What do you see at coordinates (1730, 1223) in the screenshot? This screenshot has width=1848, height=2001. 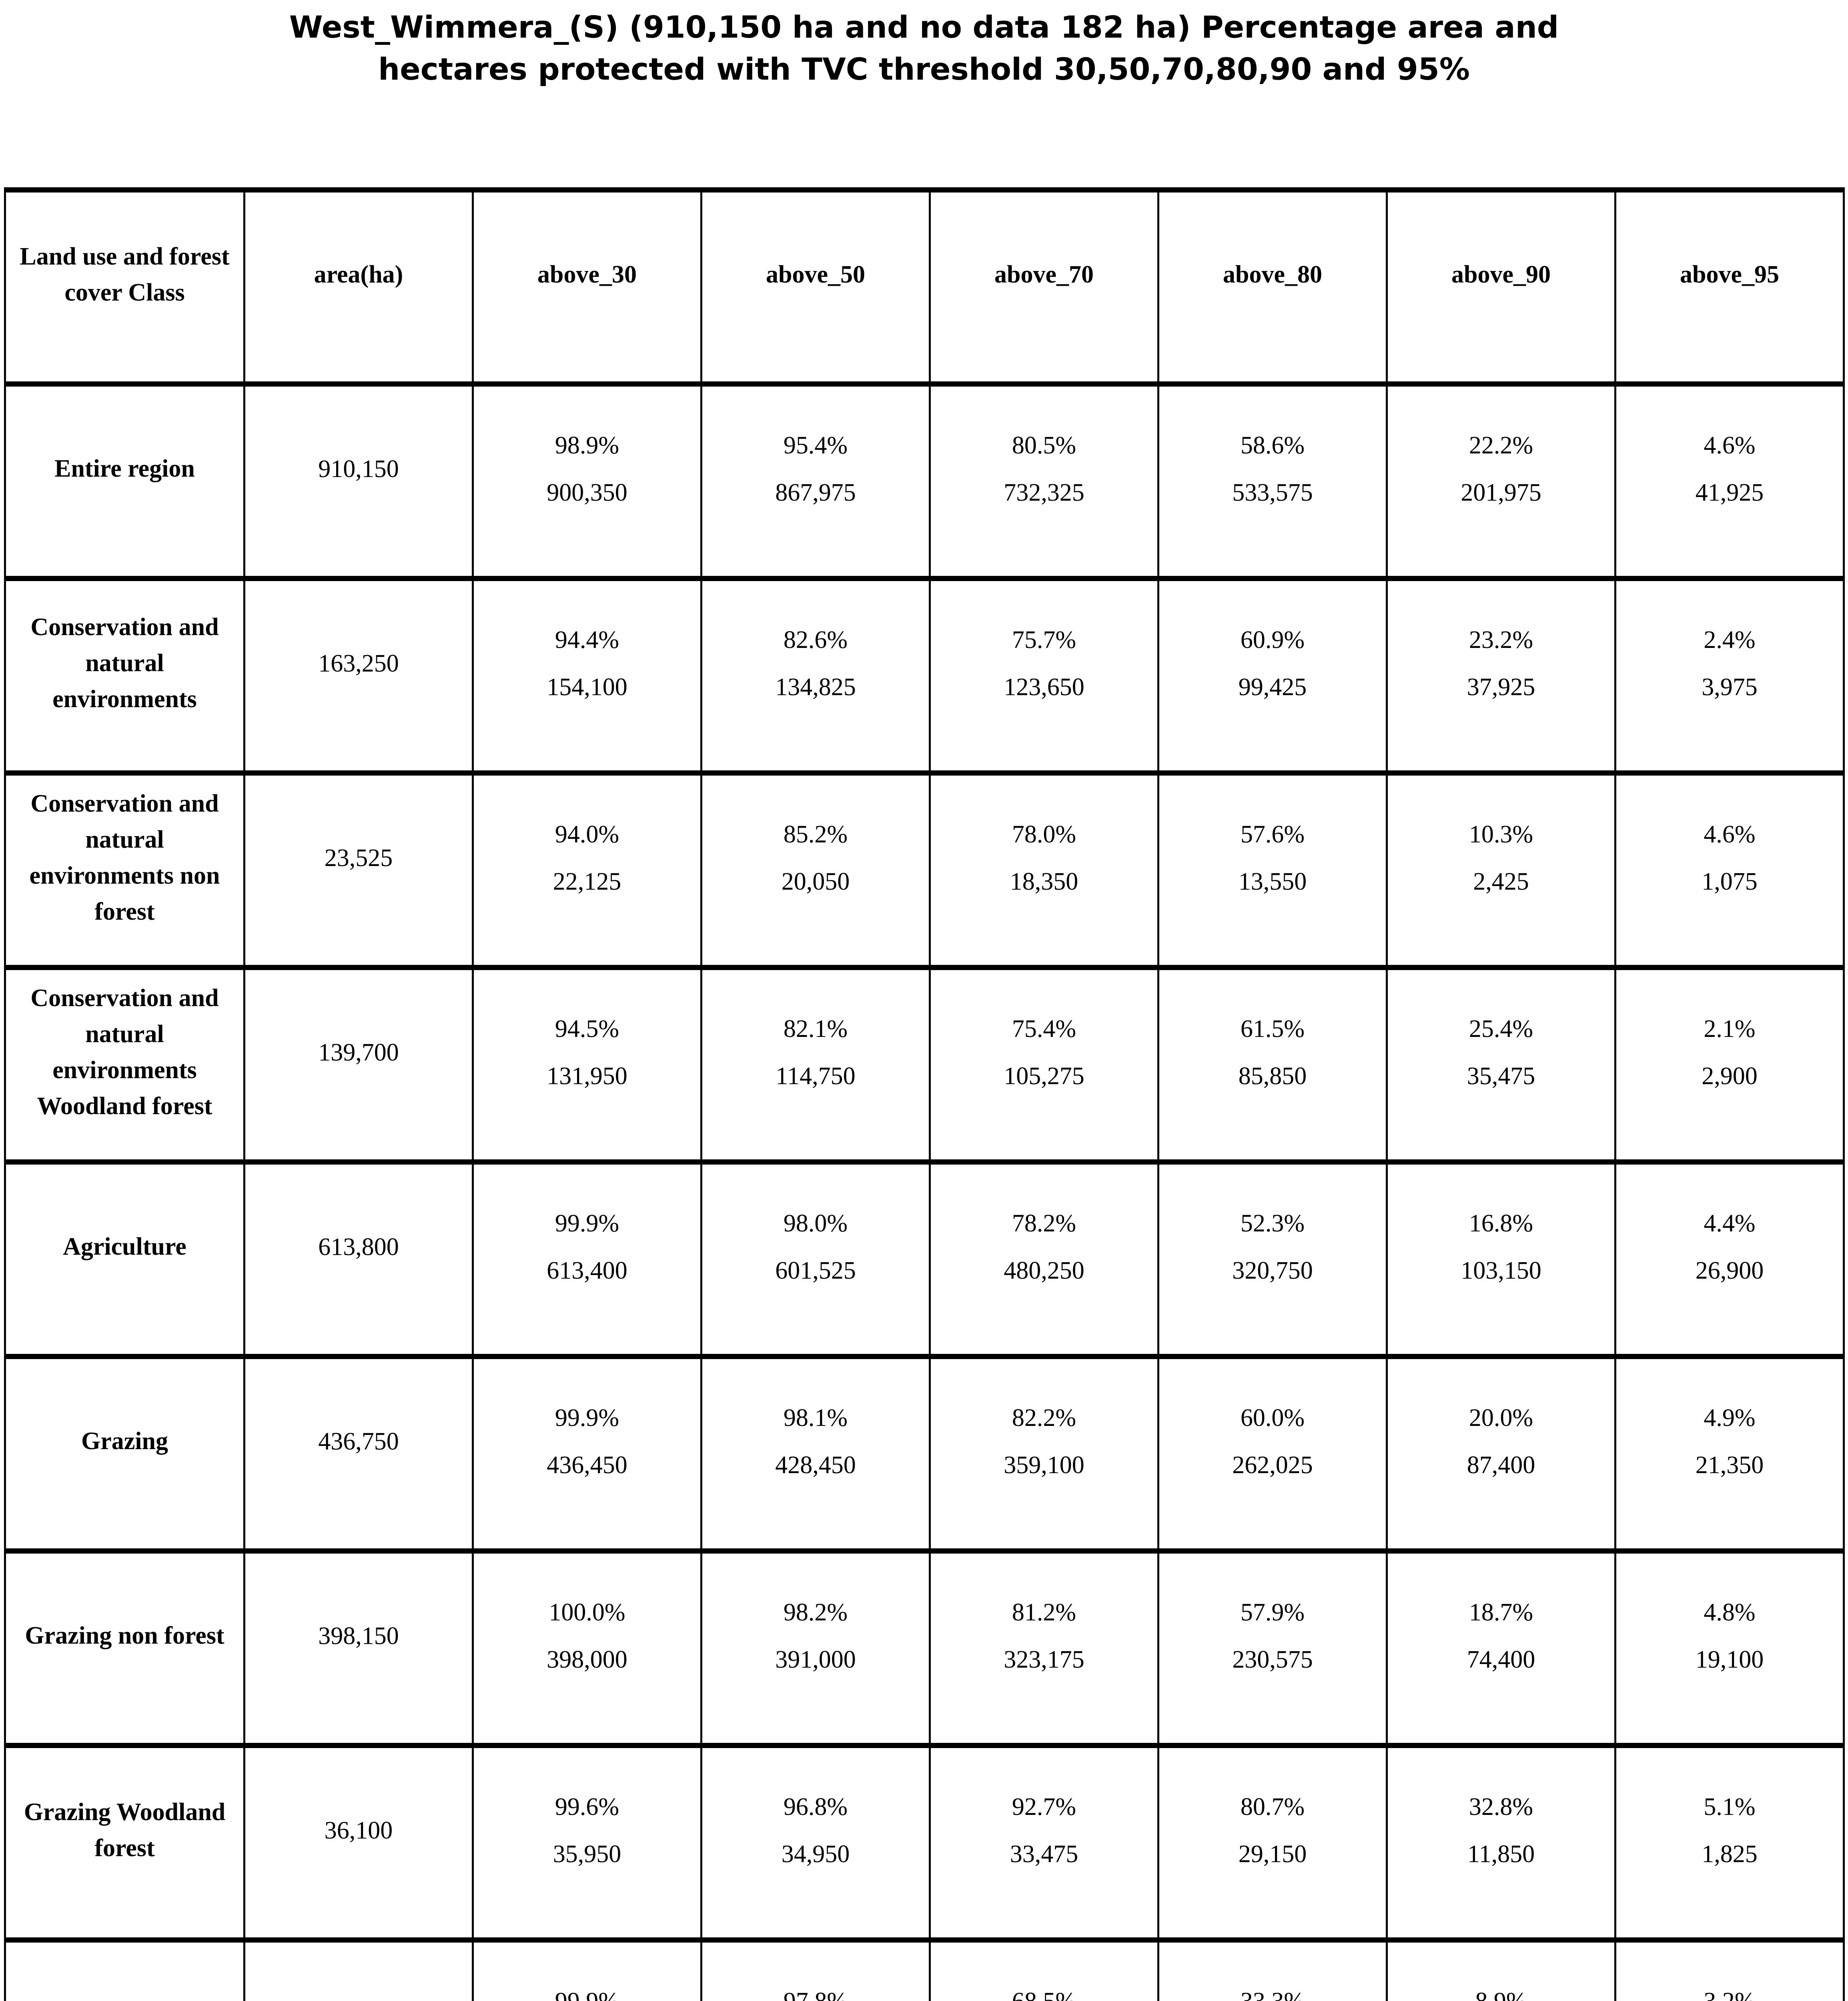 I see `percent-value: 4.4%` at bounding box center [1730, 1223].